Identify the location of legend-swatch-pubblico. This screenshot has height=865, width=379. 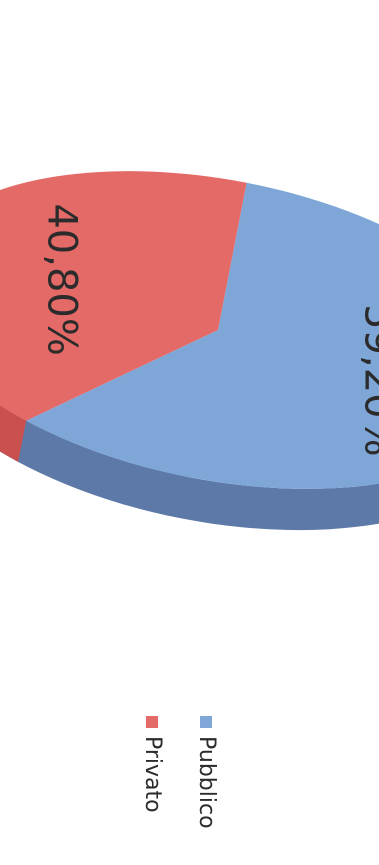
(206, 722).